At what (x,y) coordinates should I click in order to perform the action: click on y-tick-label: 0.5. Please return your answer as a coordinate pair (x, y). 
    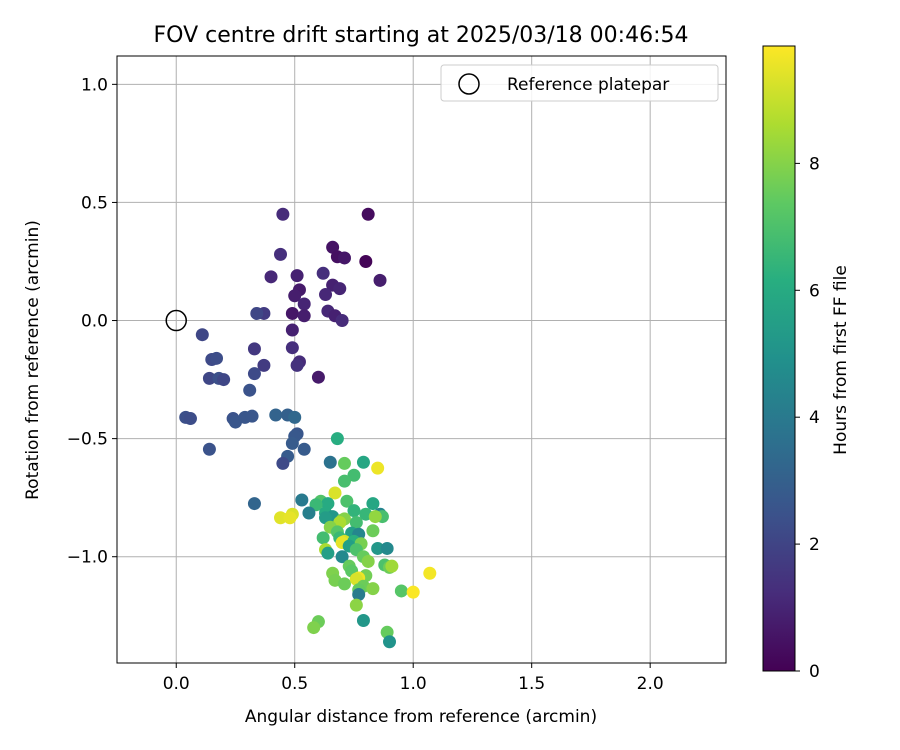
    Looking at the image, I should click on (94, 203).